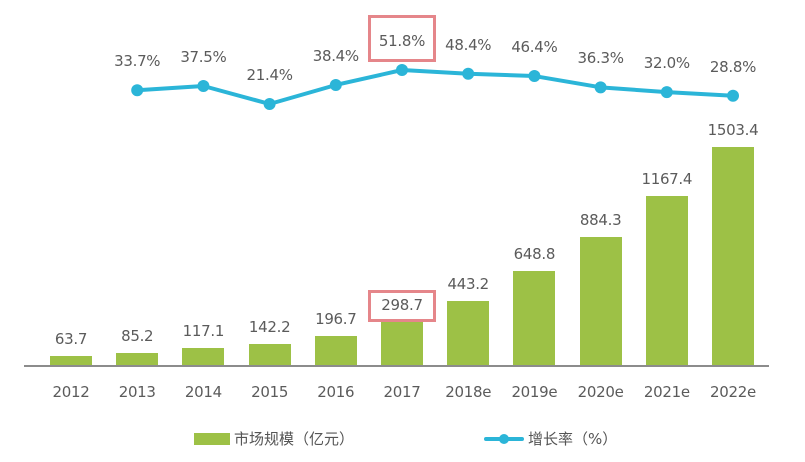 The image size is (805, 462). I want to click on bar-value-label: 63.7, so click(71, 338).